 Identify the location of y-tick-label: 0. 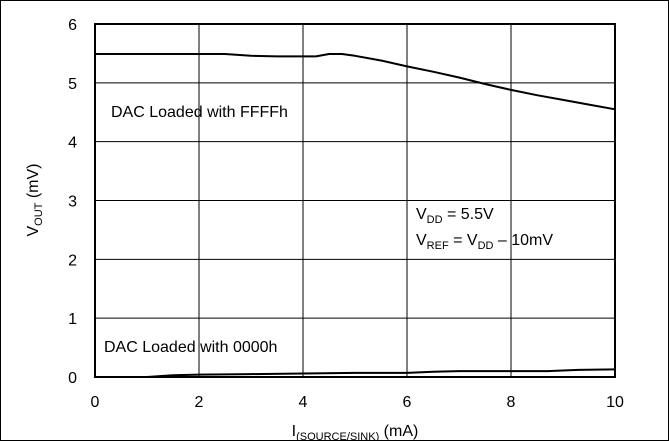
(72, 378).